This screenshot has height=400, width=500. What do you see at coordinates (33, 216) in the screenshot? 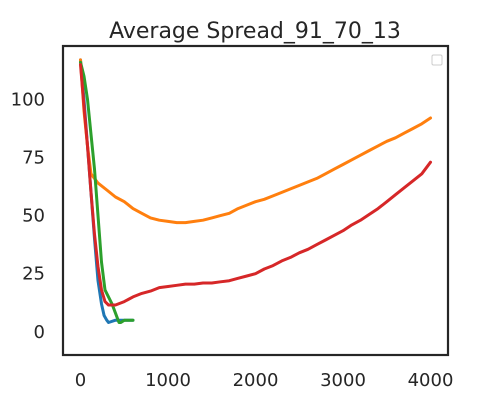
I see `y-tick-label: 50` at bounding box center [33, 216].